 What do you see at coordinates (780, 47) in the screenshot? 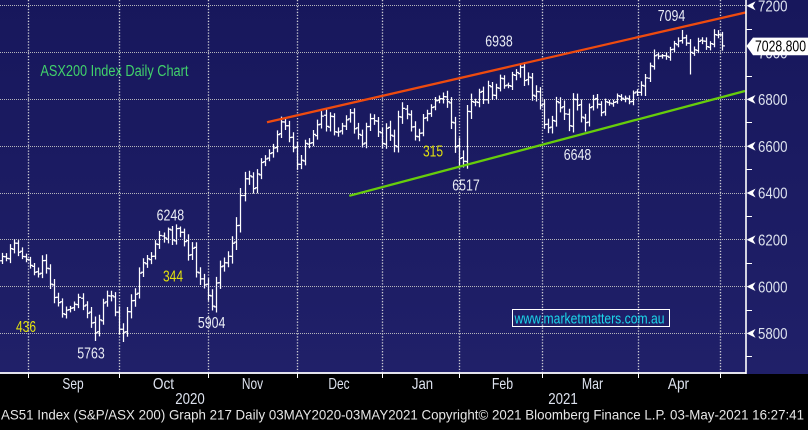
I see `svg-text: 7028.800` at bounding box center [780, 47].